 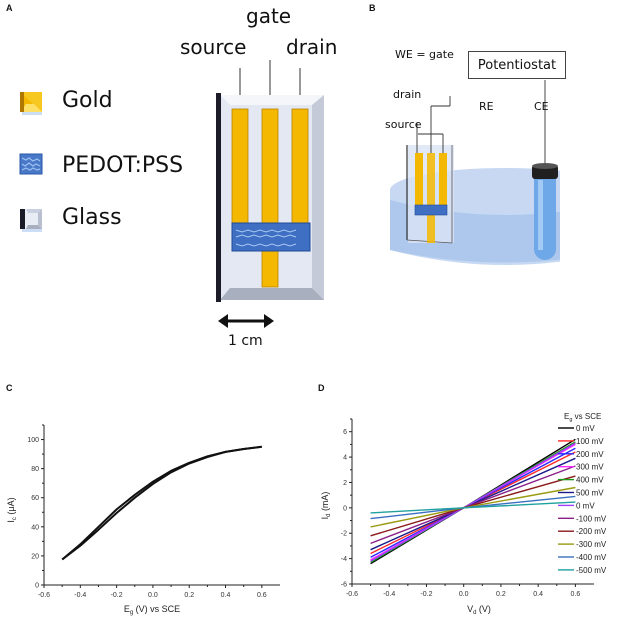 What do you see at coordinates (321, 388) in the screenshot?
I see `panel-d-label: D` at bounding box center [321, 388].